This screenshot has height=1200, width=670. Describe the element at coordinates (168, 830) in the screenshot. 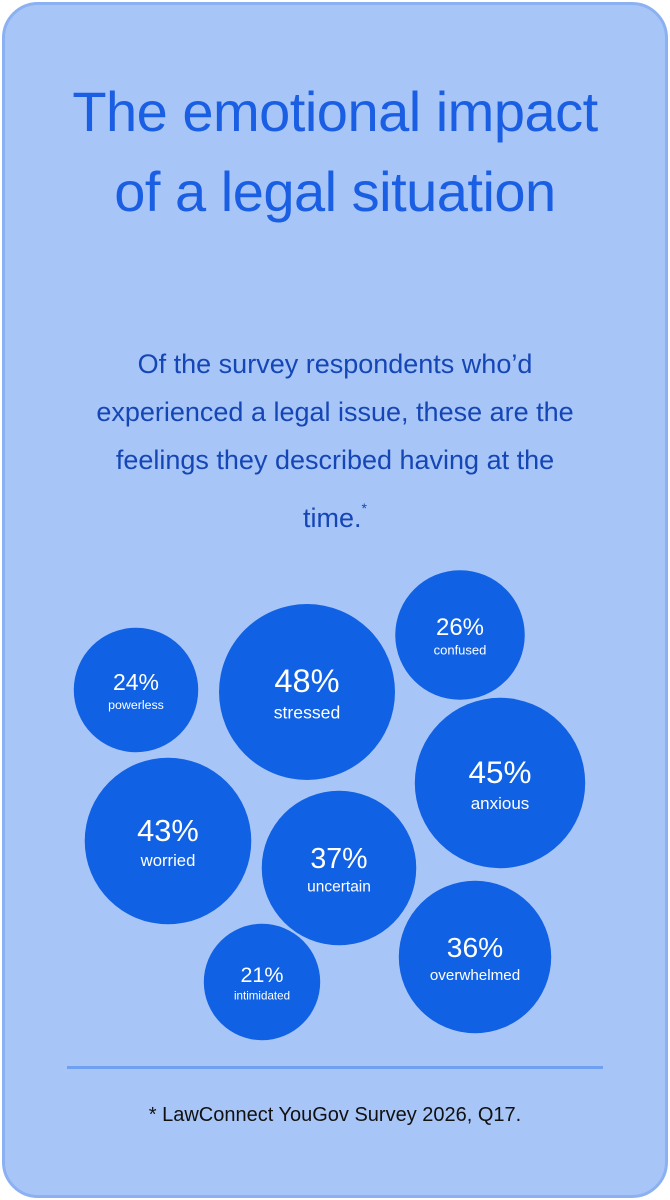

I see `value-label: 43%` at that location.